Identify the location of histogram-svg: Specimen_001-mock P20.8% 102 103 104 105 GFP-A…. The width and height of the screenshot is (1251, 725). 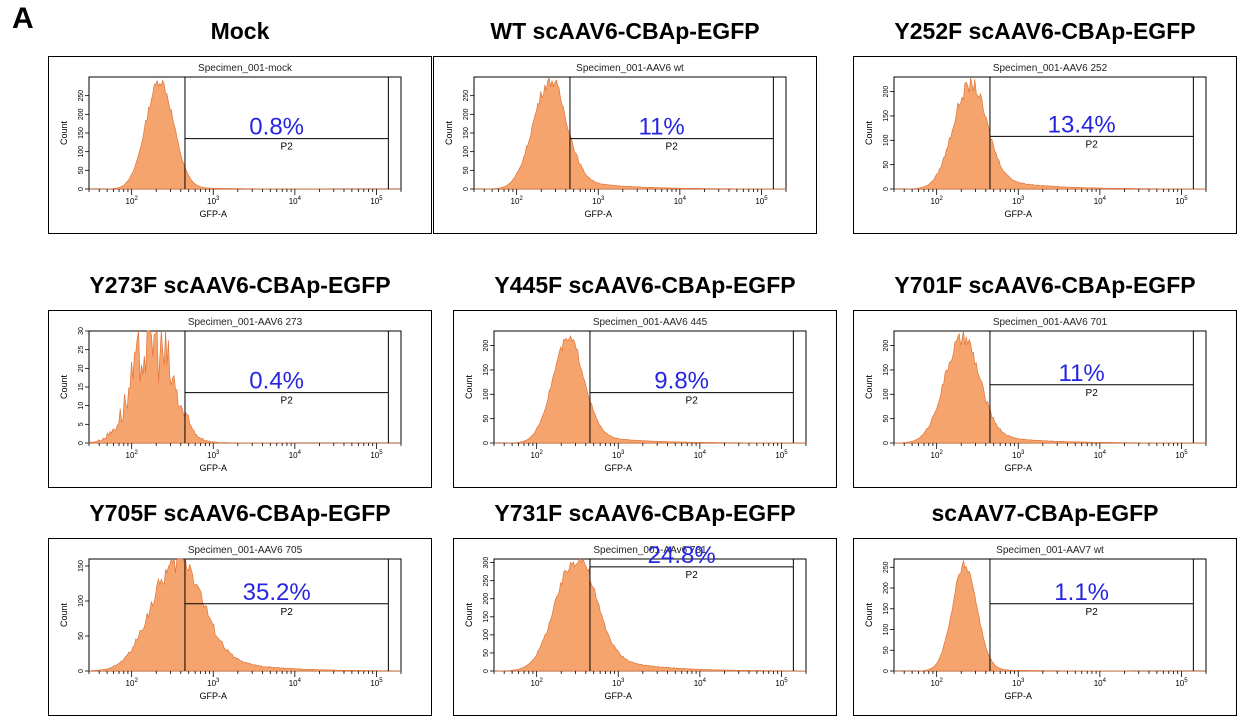
(230, 141).